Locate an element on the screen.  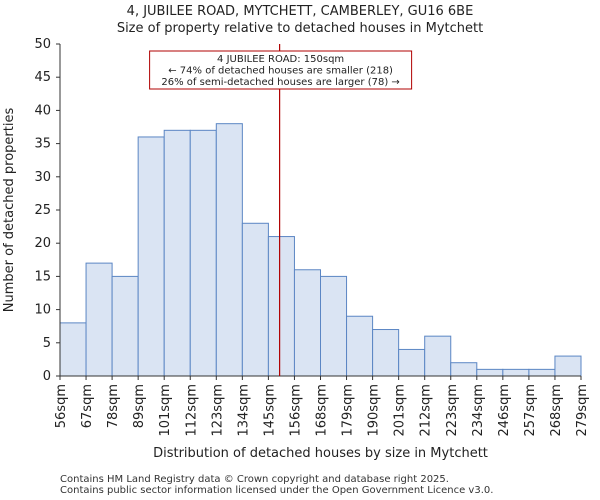
y-tick-label: 5 is located at coordinates (47, 343).